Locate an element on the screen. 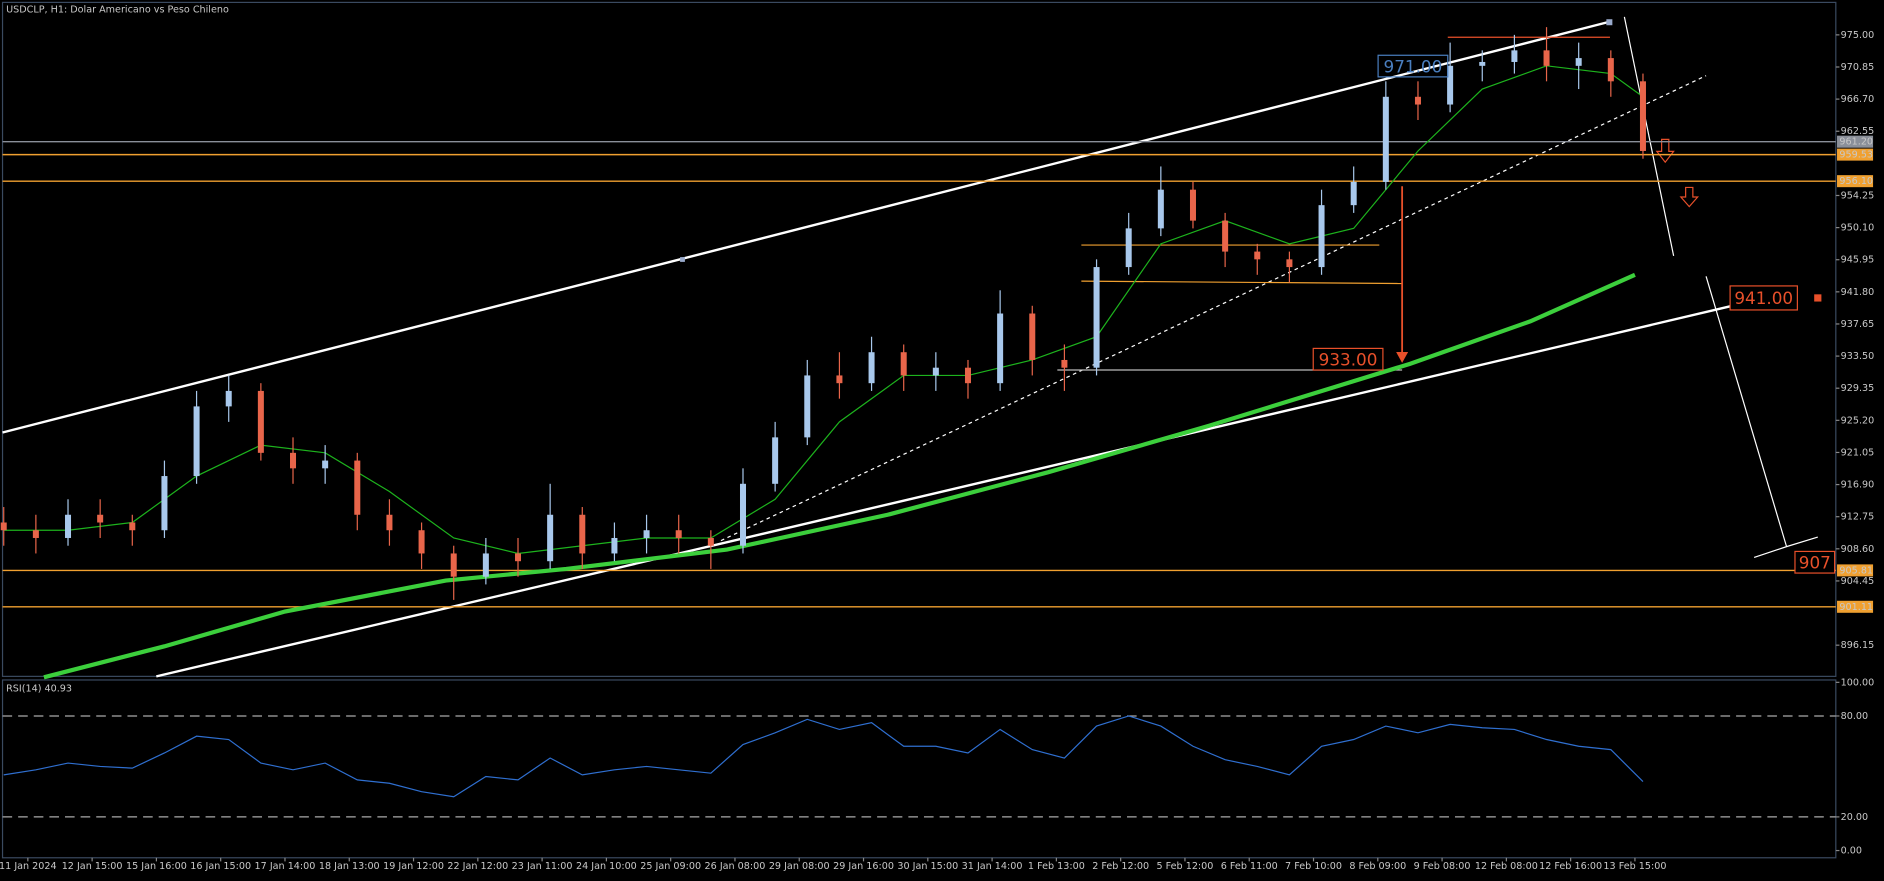  y-tick-label: 896.15 is located at coordinates (1858, 645).